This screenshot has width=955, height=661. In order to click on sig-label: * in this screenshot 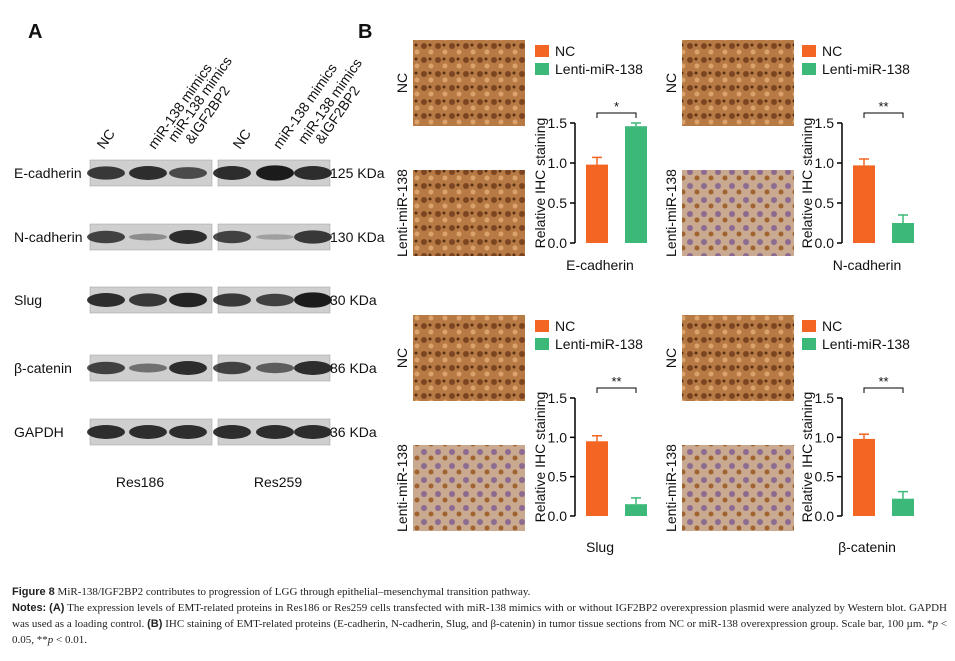, I will do `click(616, 106)`.